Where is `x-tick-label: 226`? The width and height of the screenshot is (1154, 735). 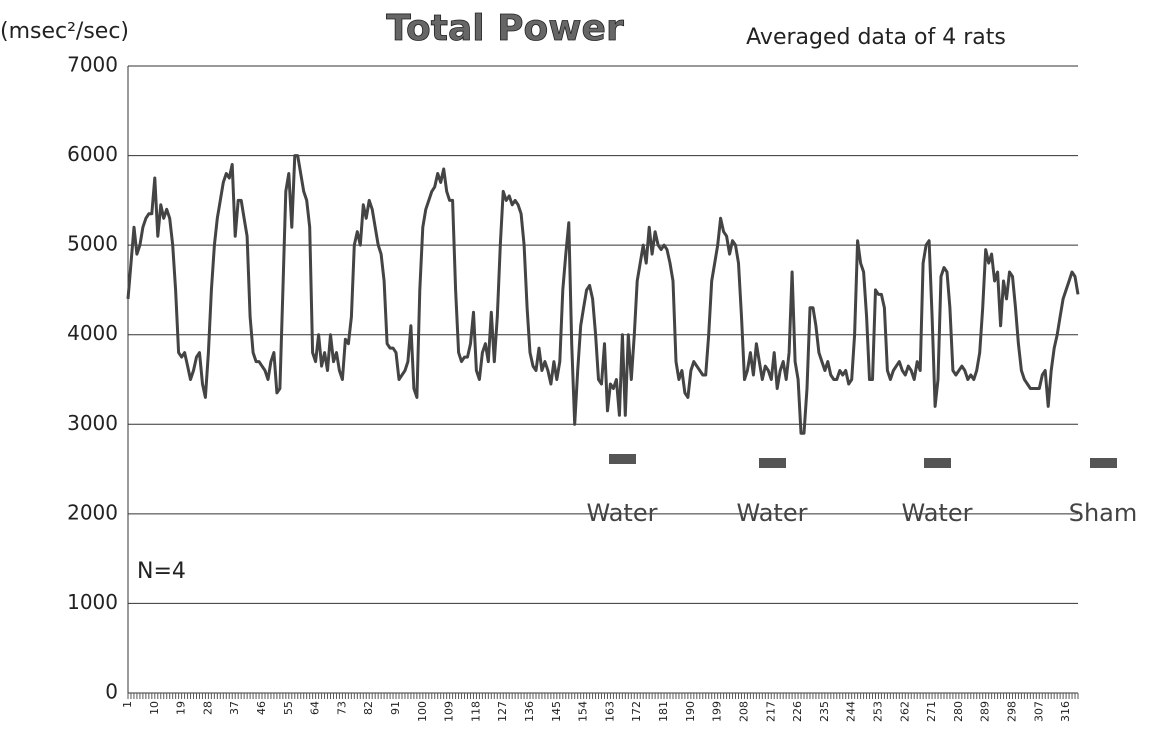
x-tick-label: 226 is located at coordinates (797, 711).